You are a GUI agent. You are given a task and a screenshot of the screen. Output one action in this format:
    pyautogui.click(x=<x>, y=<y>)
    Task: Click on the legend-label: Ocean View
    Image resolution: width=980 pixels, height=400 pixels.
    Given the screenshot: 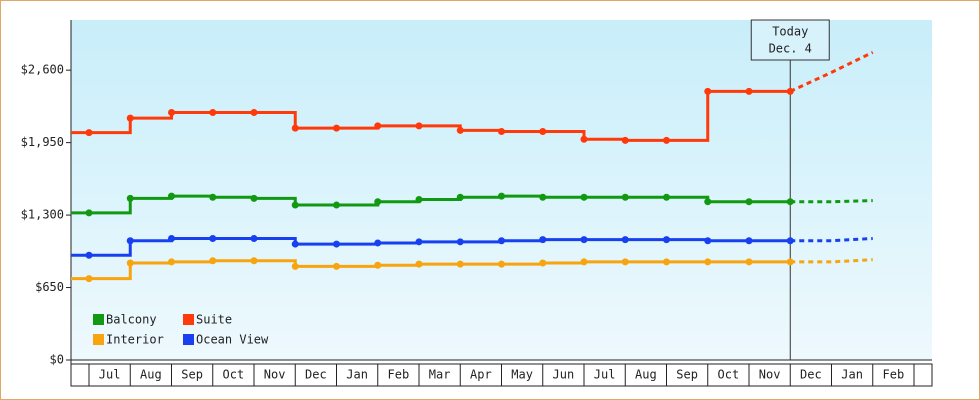 What is the action you would take?
    pyautogui.click(x=232, y=340)
    